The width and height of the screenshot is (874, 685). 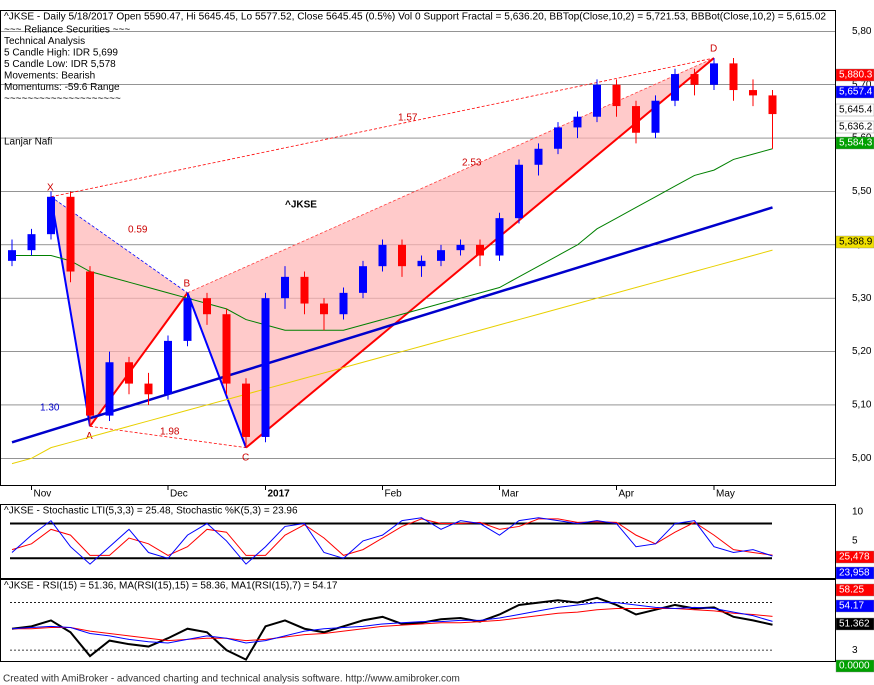 What do you see at coordinates (862, 351) in the screenshot?
I see `y-tick-label: 5,20` at bounding box center [862, 351].